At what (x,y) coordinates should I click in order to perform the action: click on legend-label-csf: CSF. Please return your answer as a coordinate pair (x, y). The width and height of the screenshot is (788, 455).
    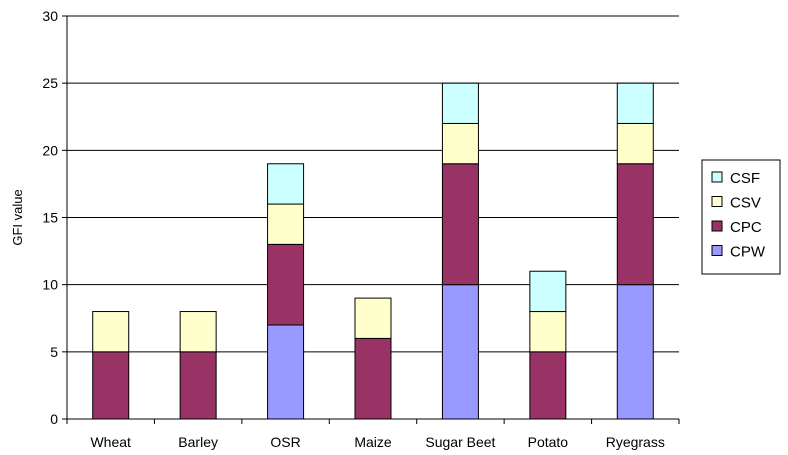
    Looking at the image, I should click on (745, 178).